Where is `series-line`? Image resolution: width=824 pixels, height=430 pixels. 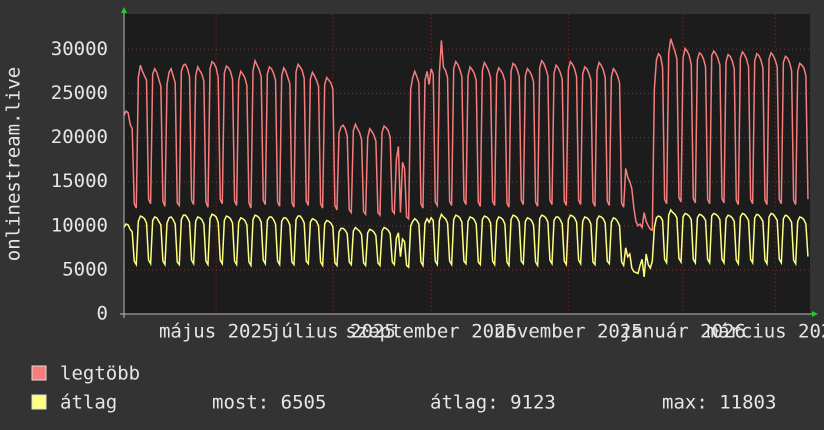 series-line is located at coordinates (466, 243).